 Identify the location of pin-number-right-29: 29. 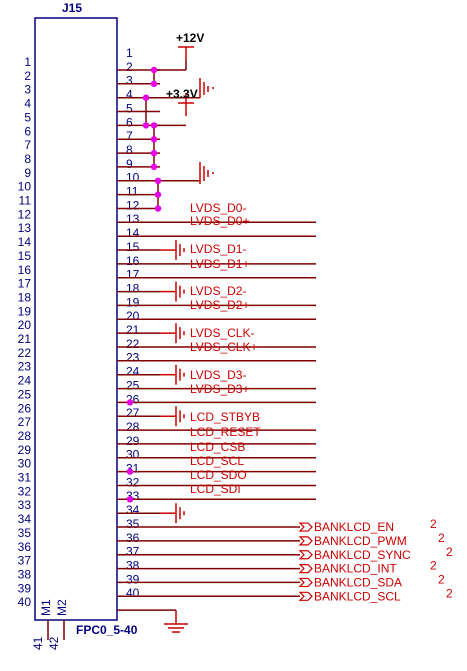
(133, 441).